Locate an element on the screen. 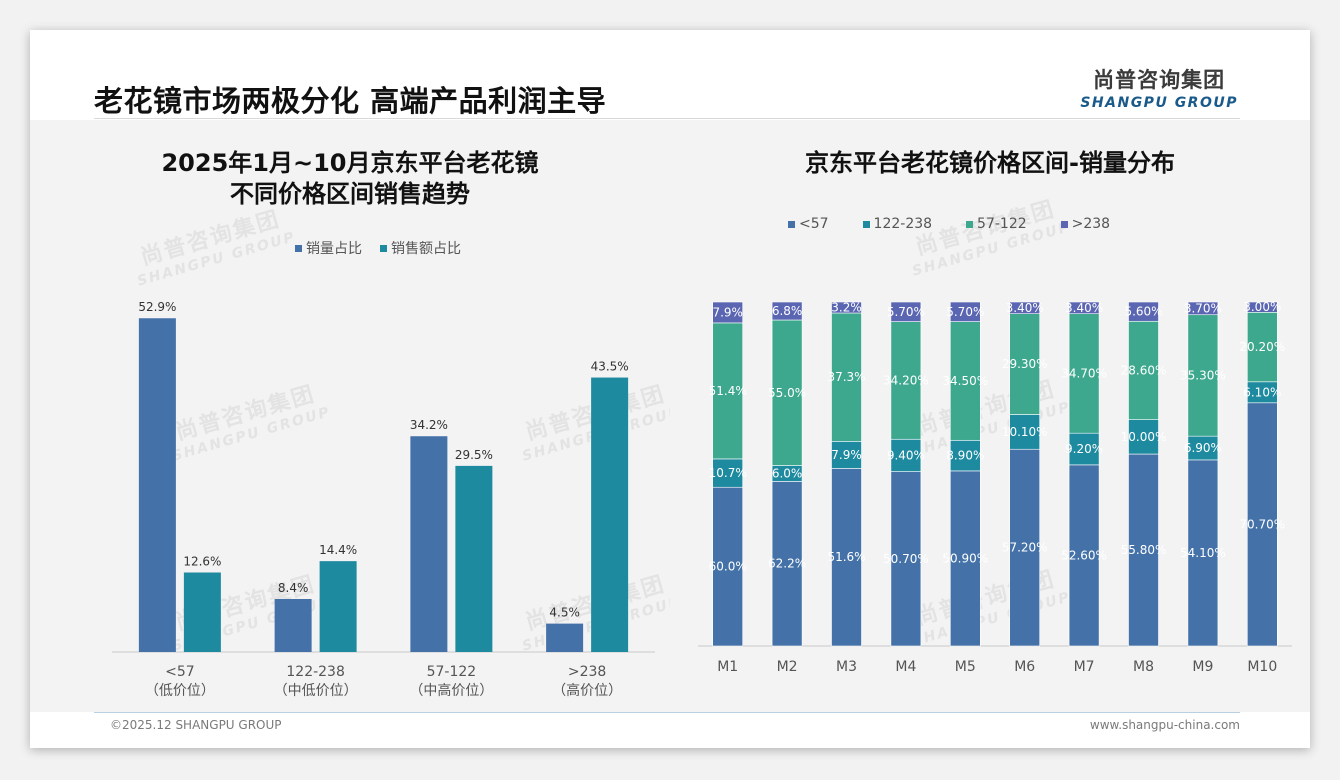  data-label: 52.60% is located at coordinates (1084, 555).